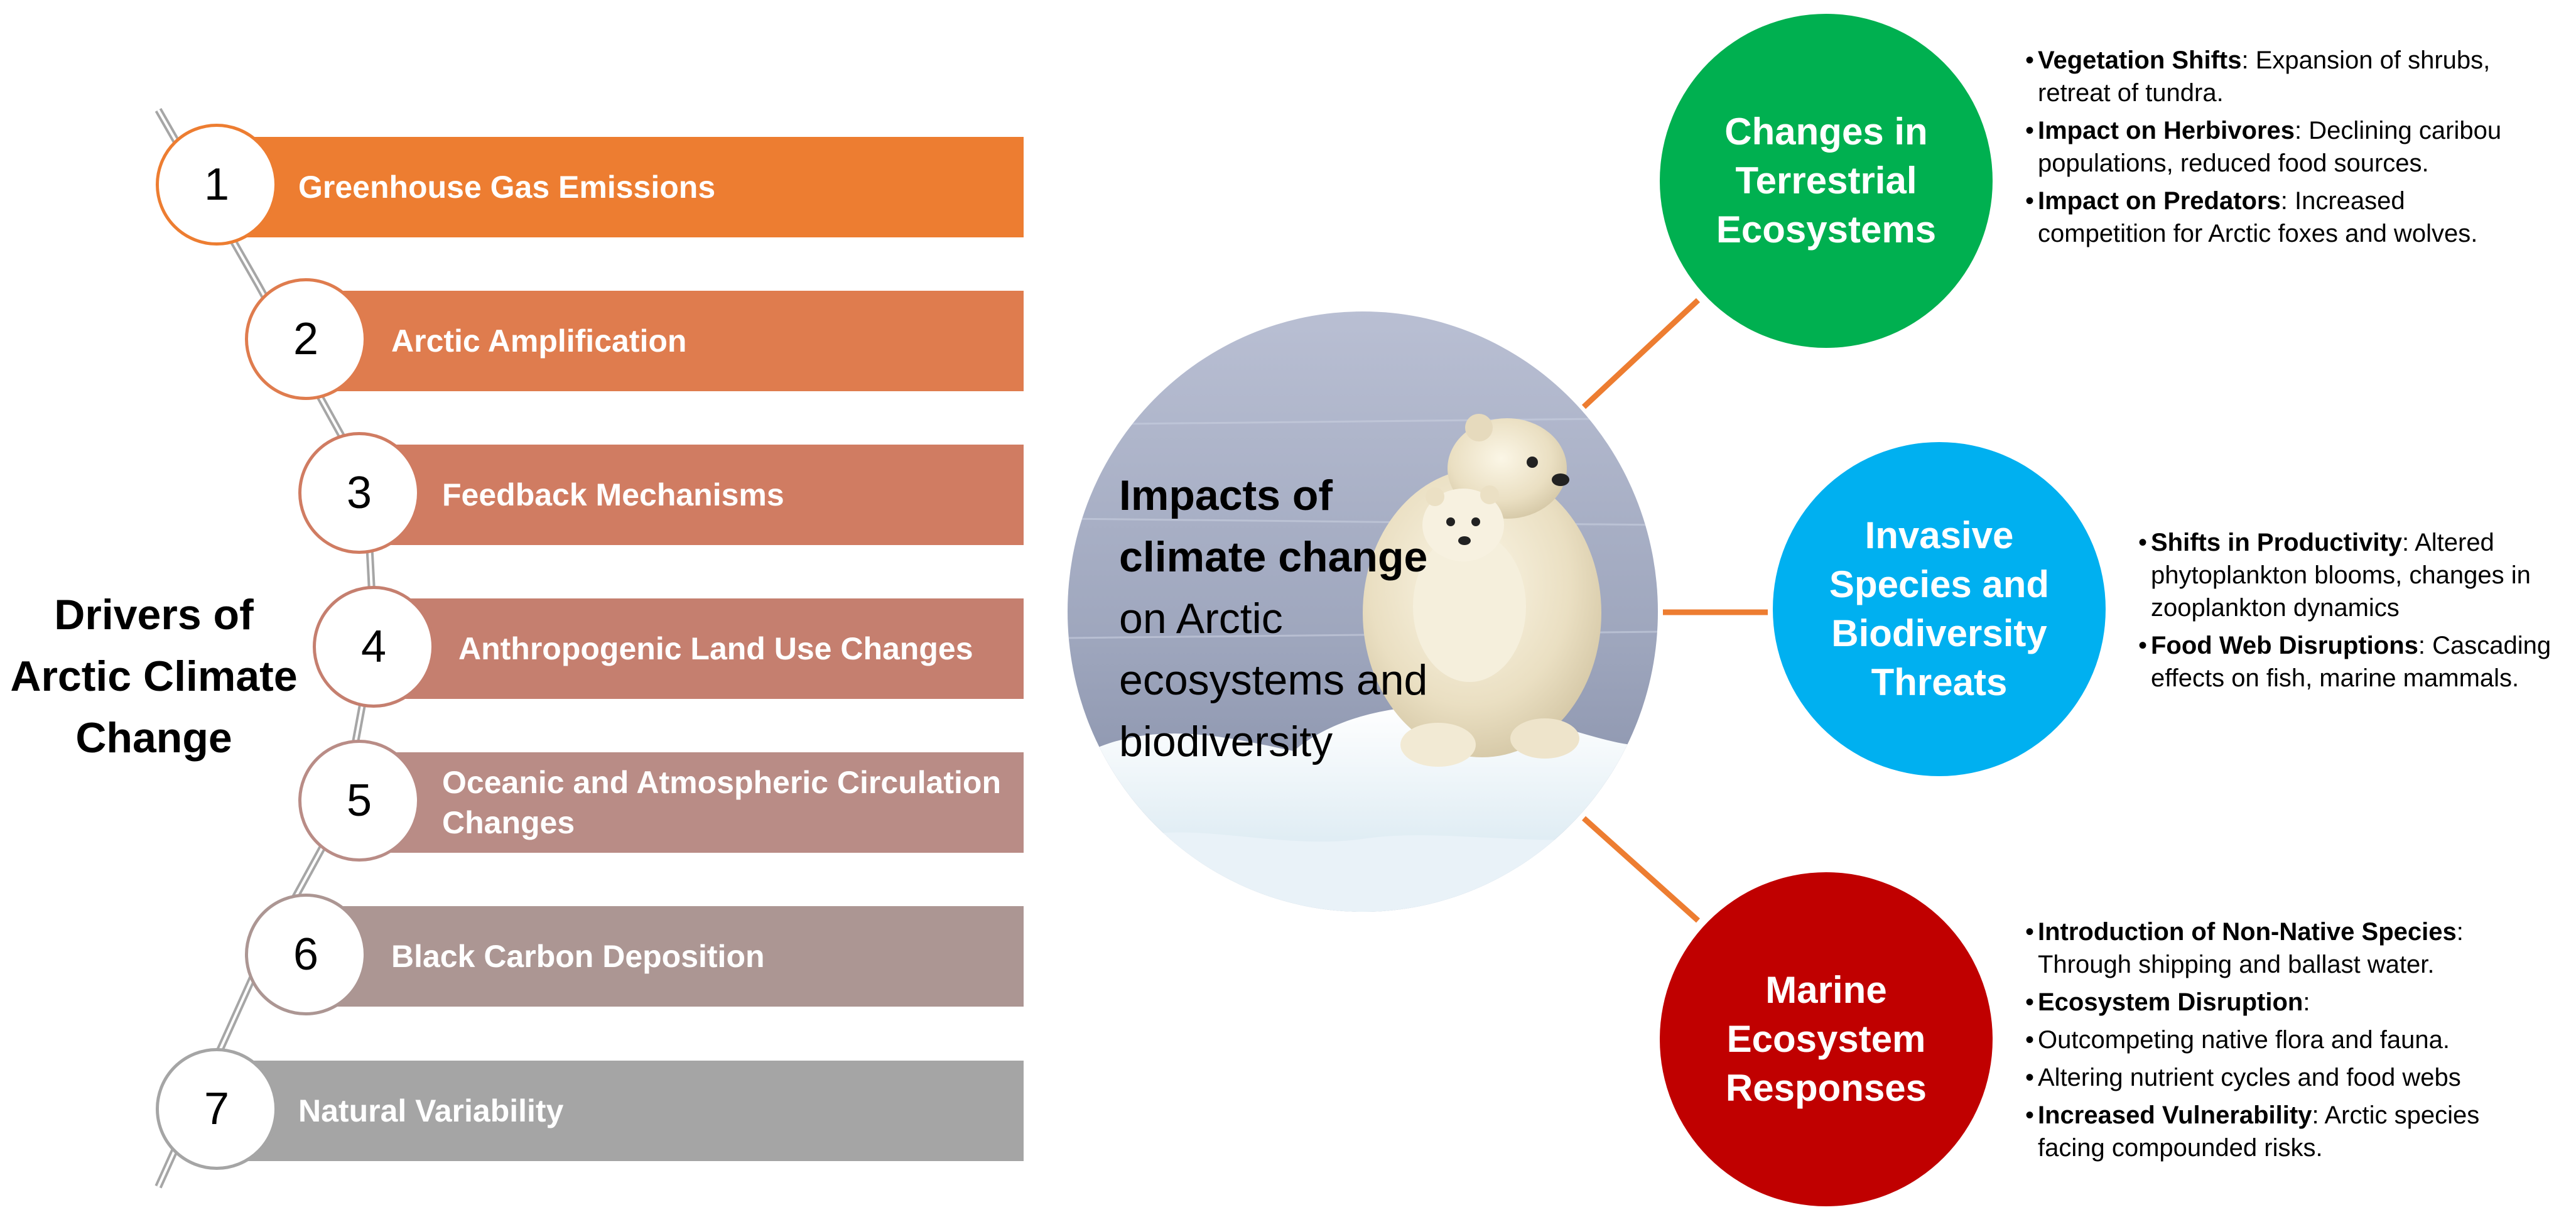 This screenshot has width=2576, height=1222. Describe the element at coordinates (217, 185) in the screenshot. I see `driver-number-1: 1` at that location.